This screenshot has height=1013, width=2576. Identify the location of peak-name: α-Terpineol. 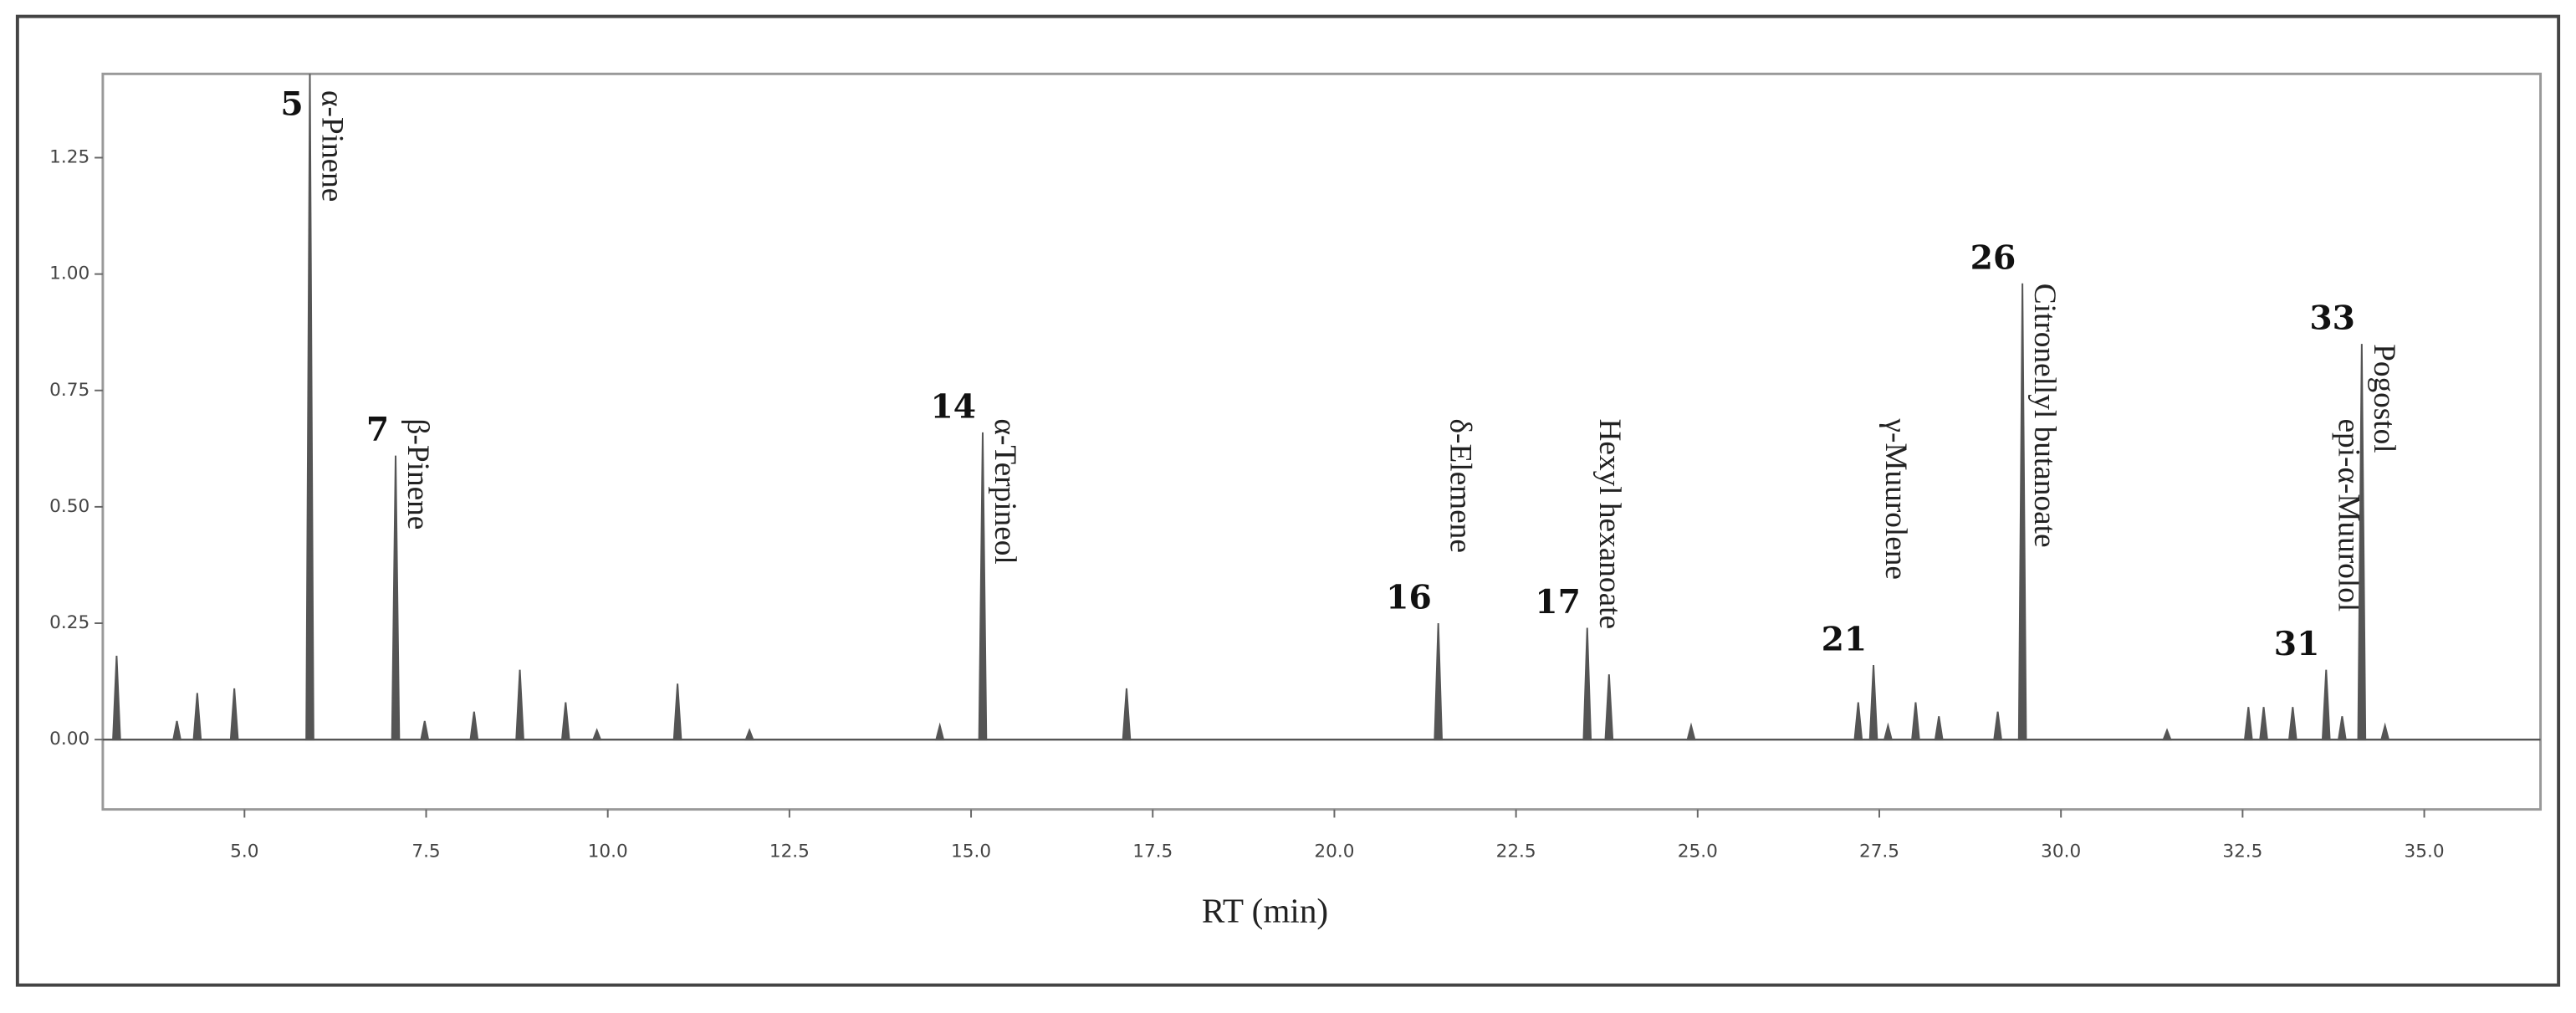
(1005, 491).